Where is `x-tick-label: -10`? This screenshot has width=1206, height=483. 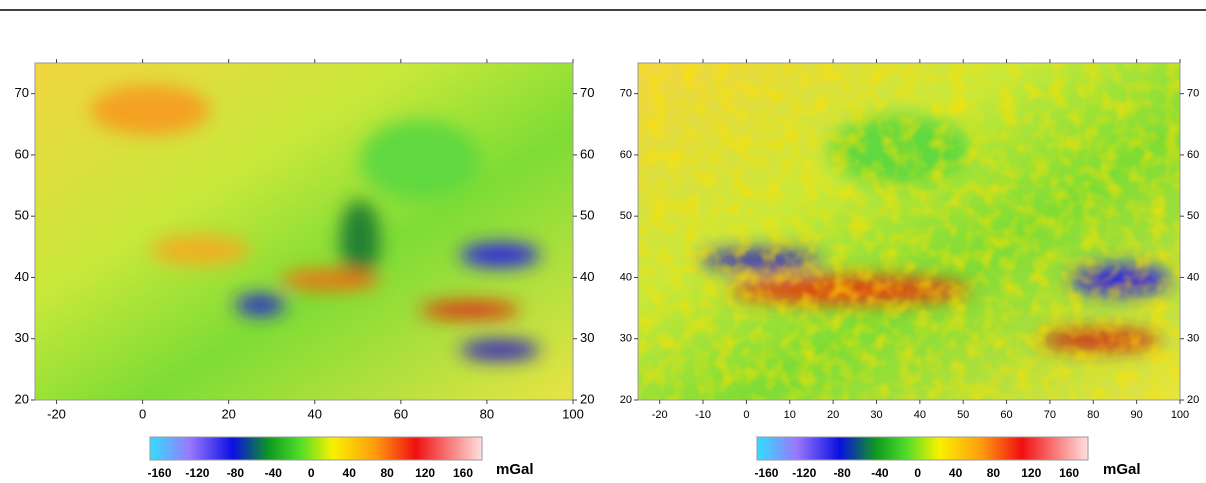
x-tick-label: -10 is located at coordinates (703, 415).